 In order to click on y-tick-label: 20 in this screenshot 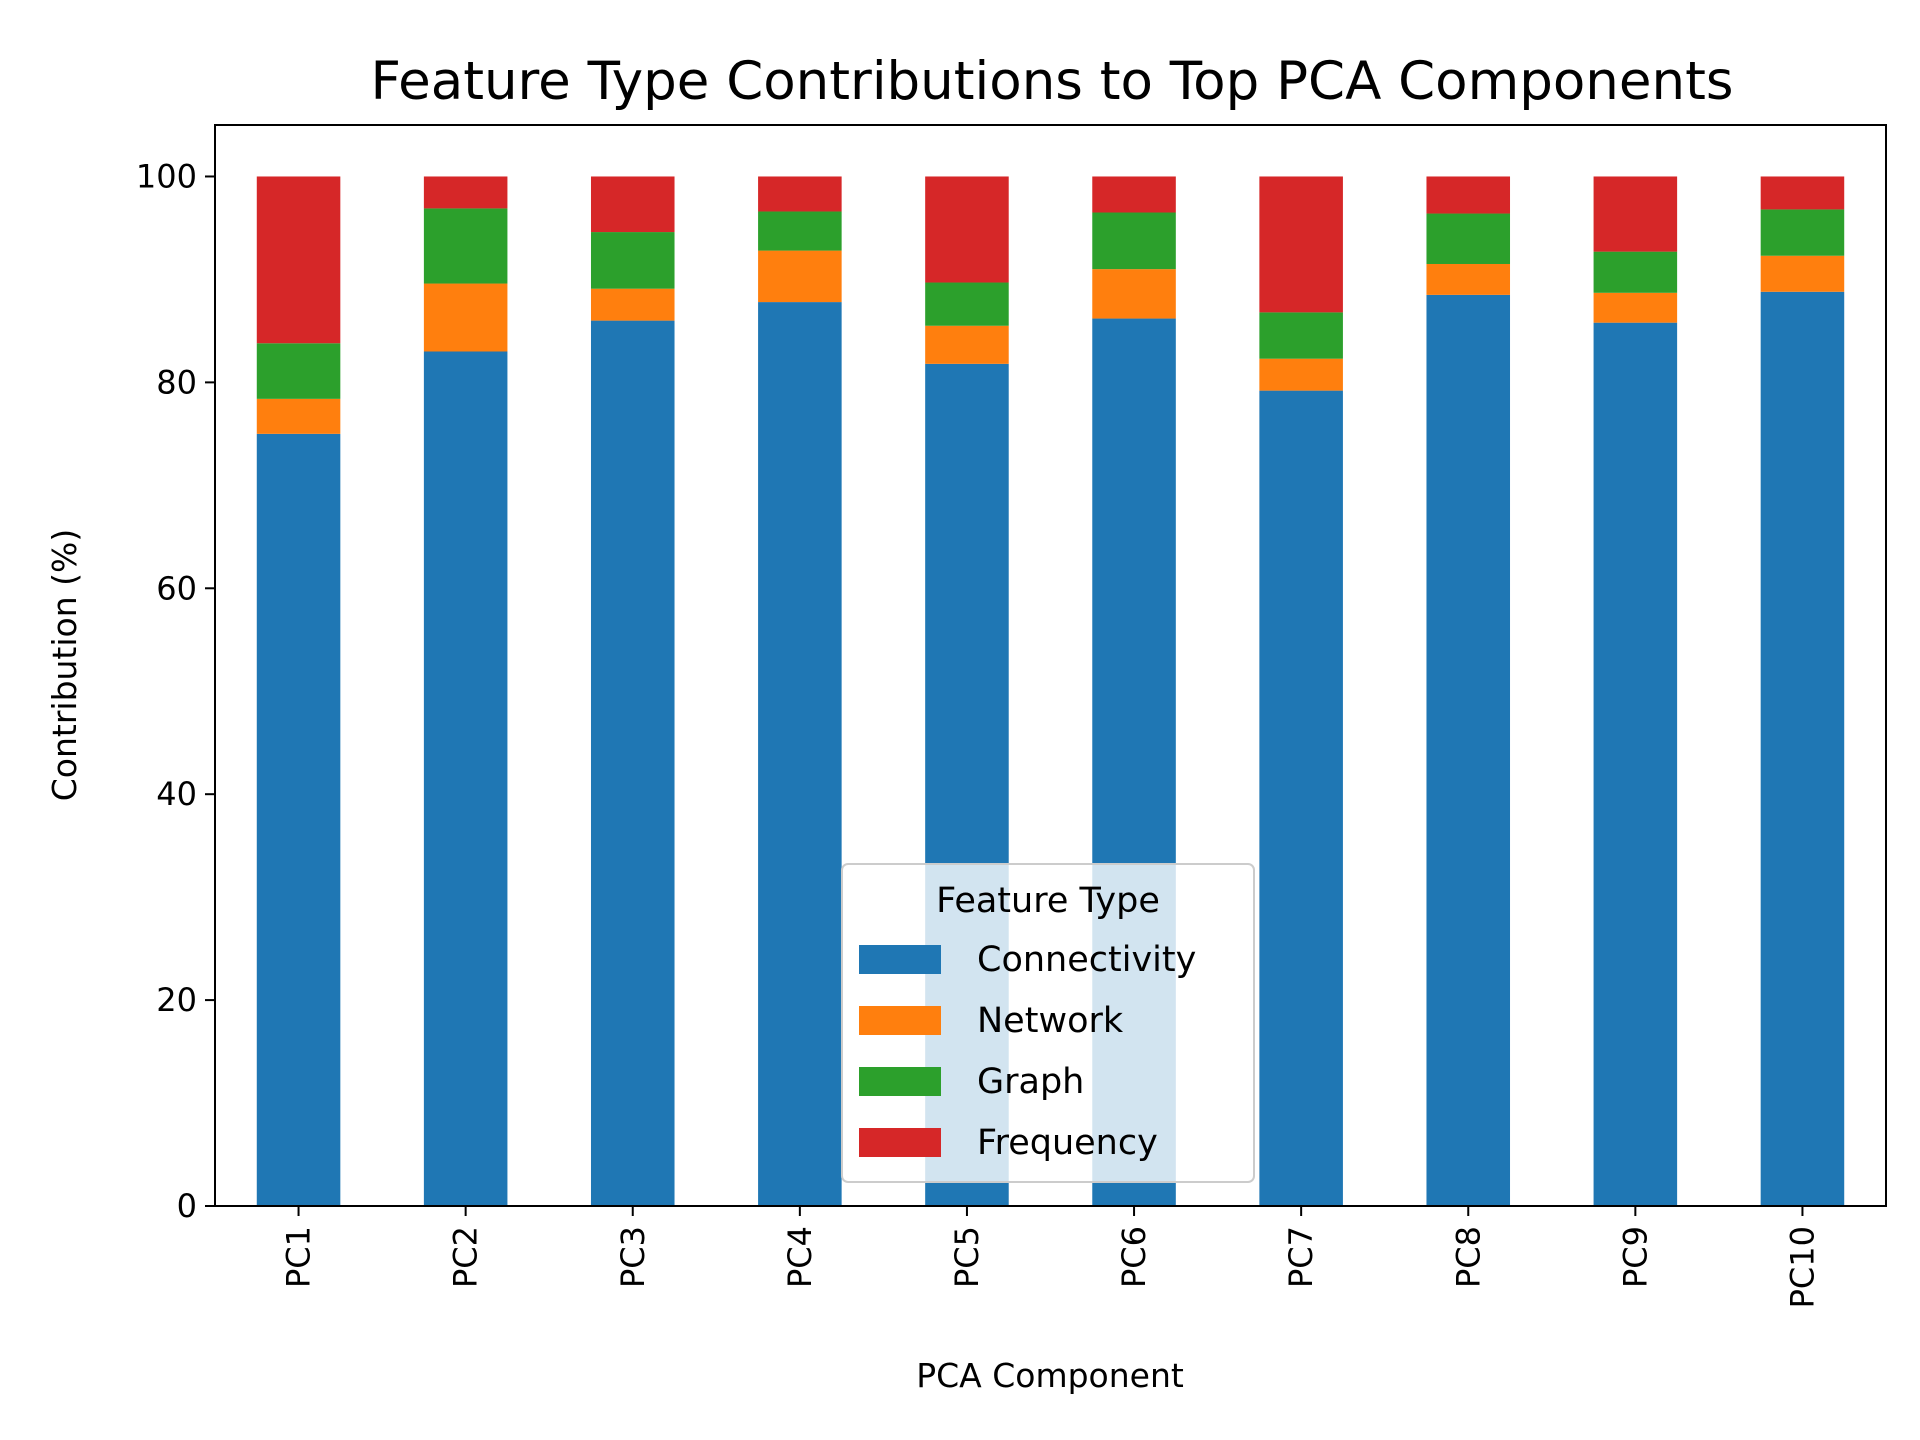, I will do `click(176, 1000)`.